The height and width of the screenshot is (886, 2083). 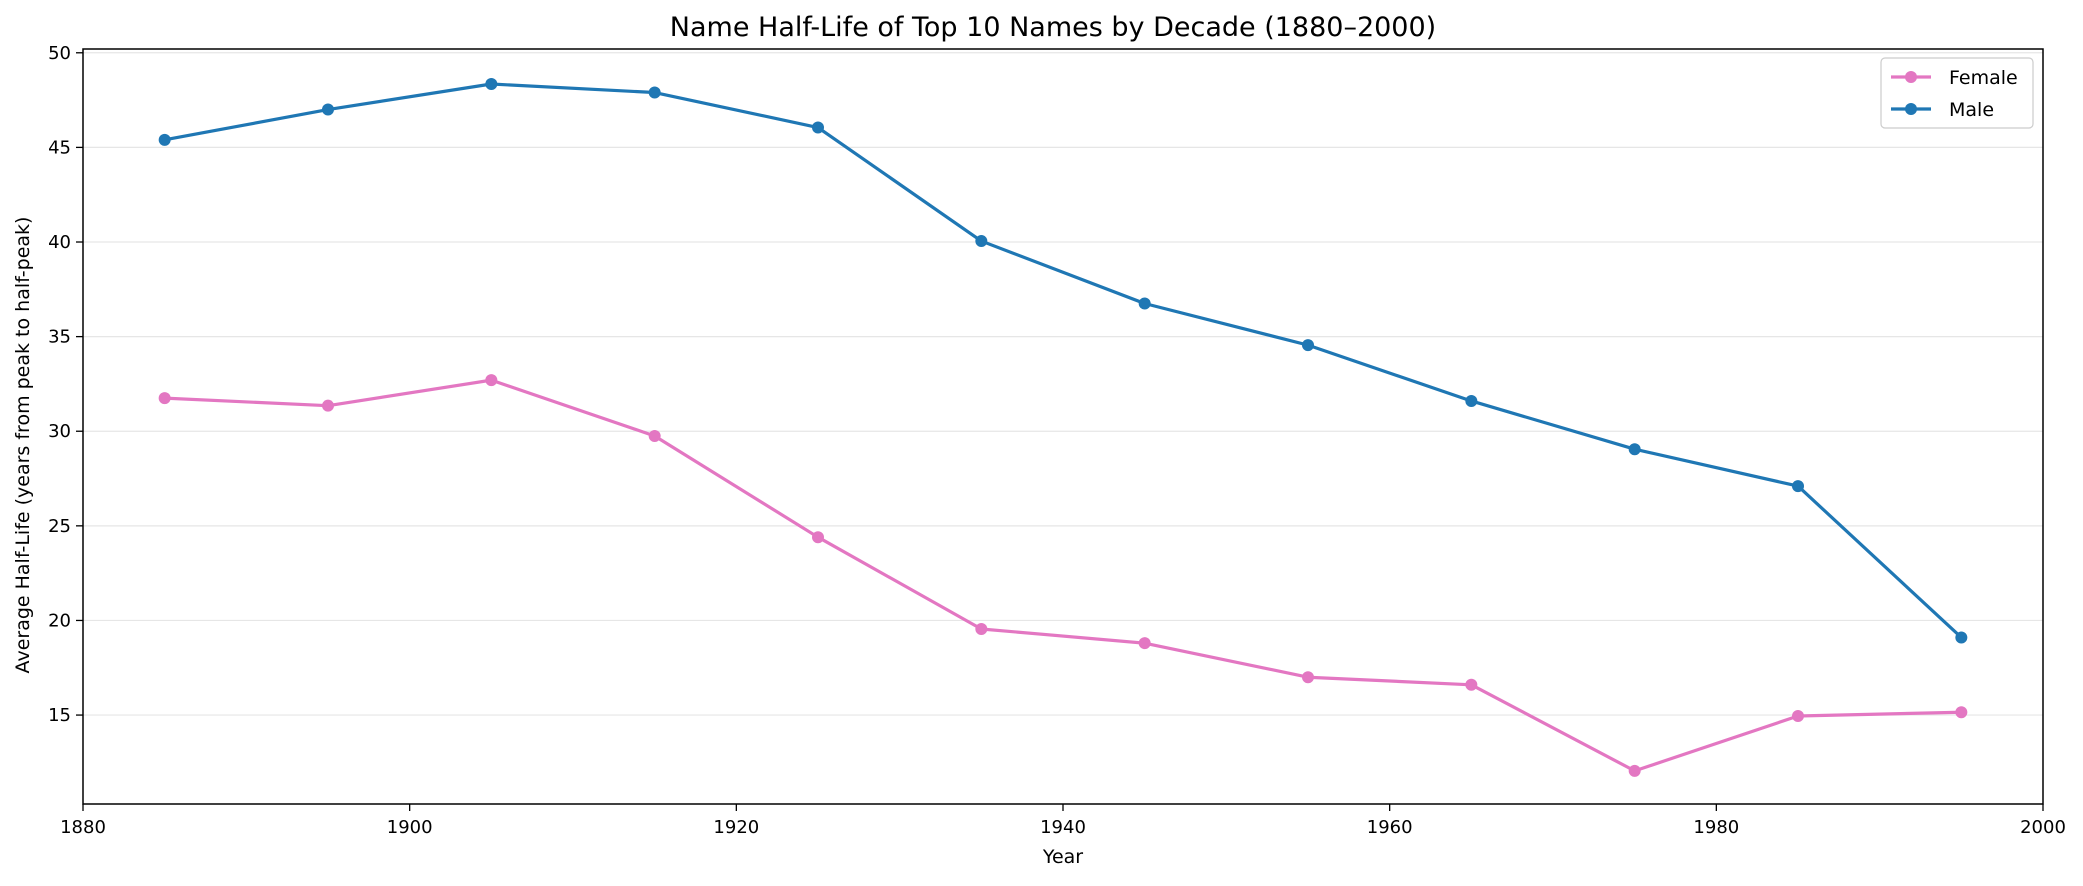 I want to click on x-tick-label: 1880, so click(x=83, y=827).